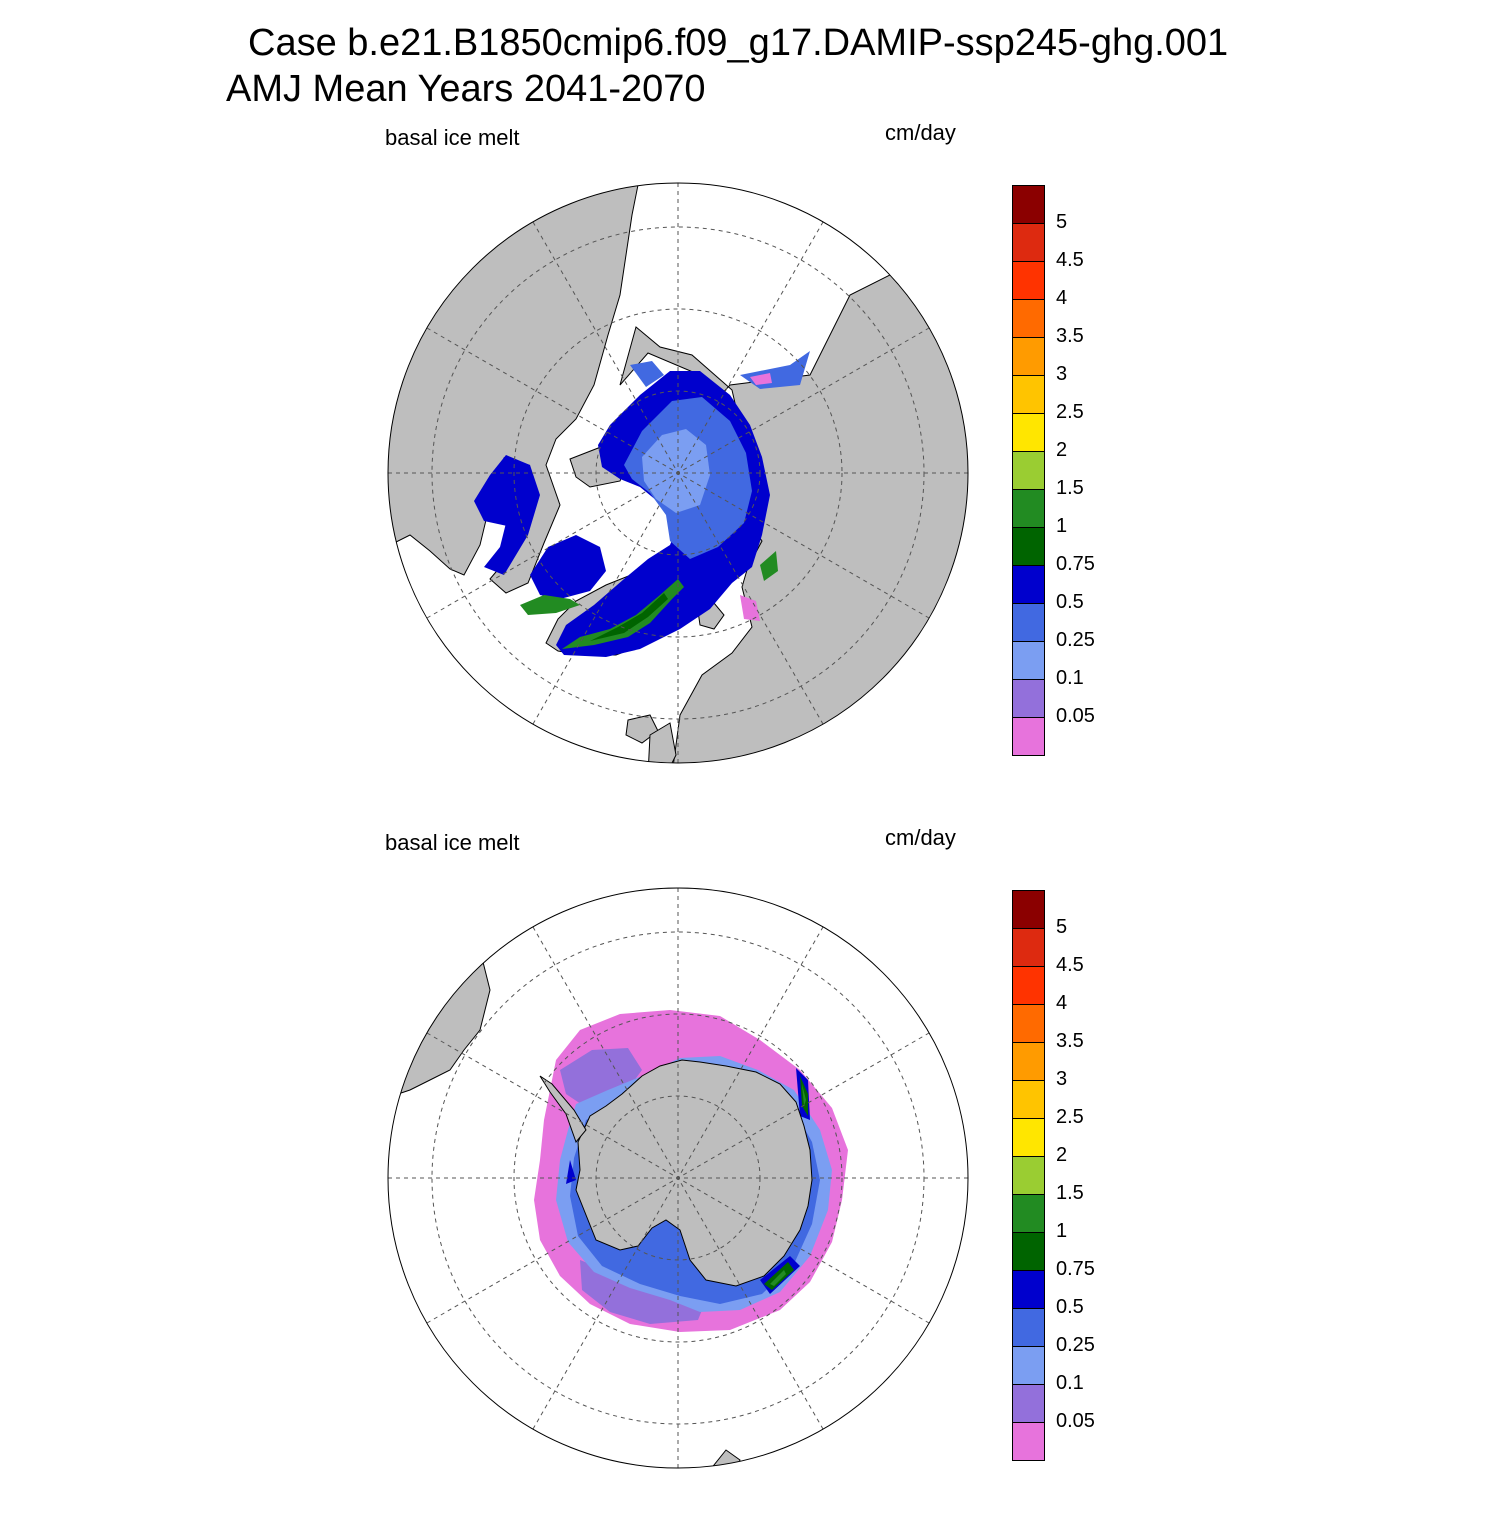 The width and height of the screenshot is (1500, 1540). Describe the element at coordinates (452, 842) in the screenshot. I see `south-variable-label: basal ice melt` at that location.